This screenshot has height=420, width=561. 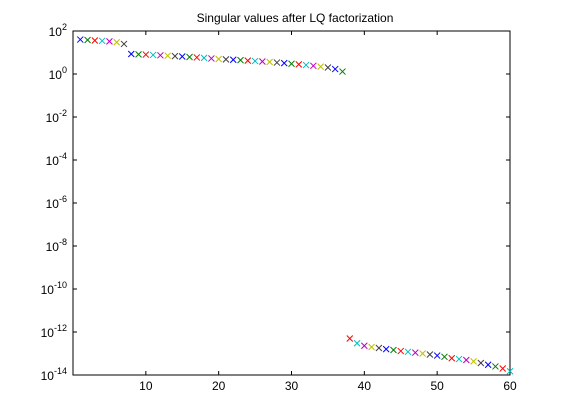 I want to click on x-tick-label: 40, so click(x=365, y=386).